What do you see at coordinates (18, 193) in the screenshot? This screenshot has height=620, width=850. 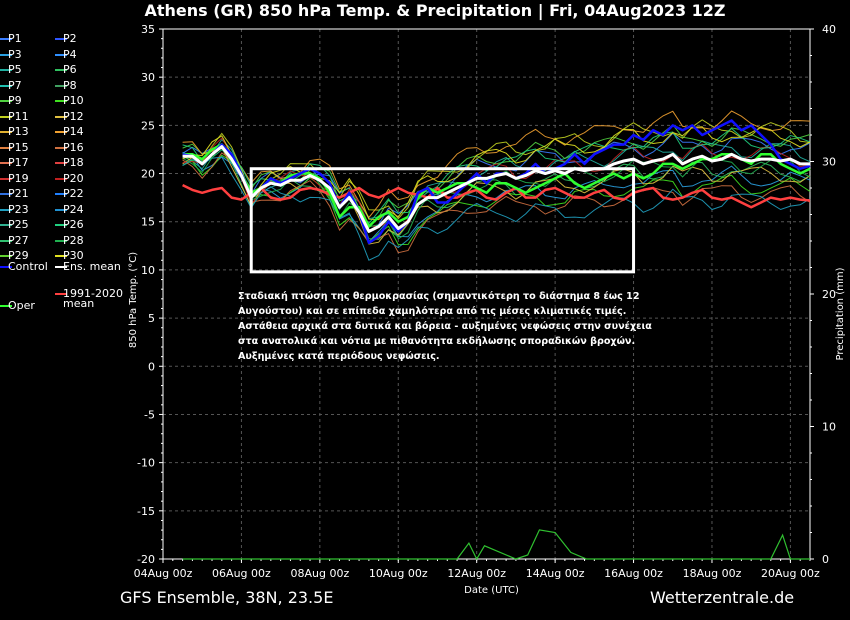 I see `legend-label: P21` at bounding box center [18, 193].